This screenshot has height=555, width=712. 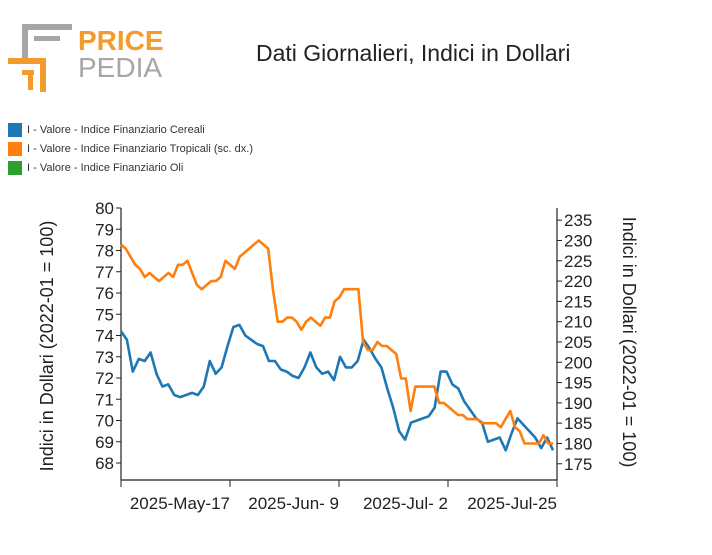 I want to click on legend-swatch-oli, so click(x=15, y=167).